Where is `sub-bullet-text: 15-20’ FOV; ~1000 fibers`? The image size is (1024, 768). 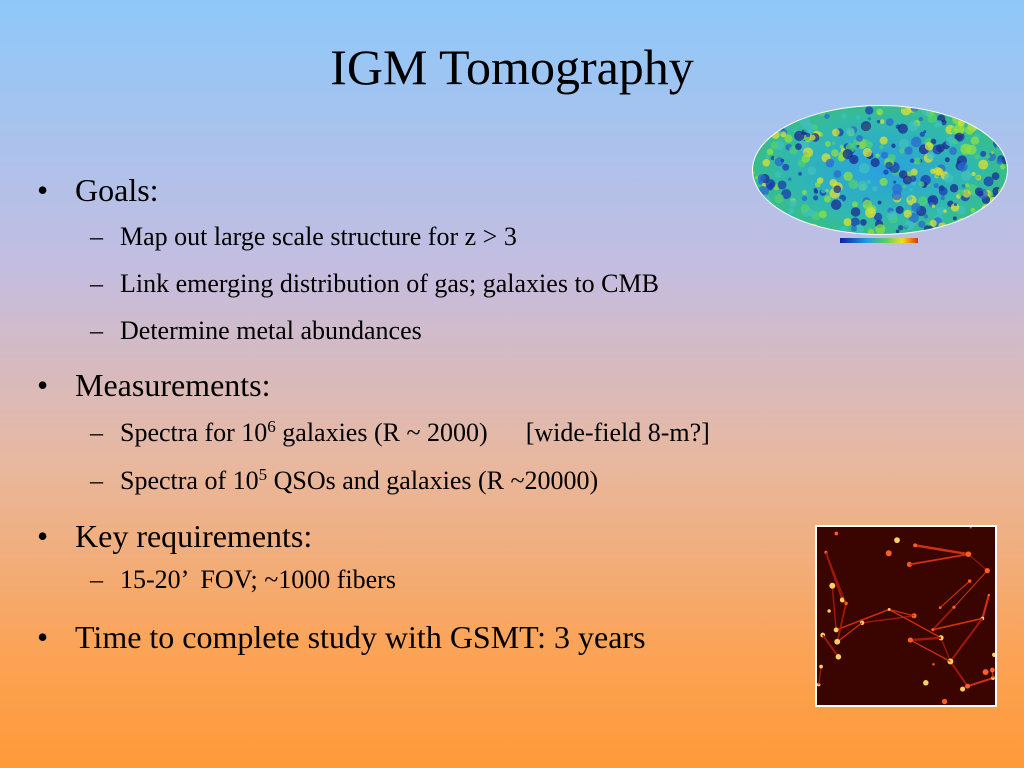 sub-bullet-text: 15-20’ FOV; ~1000 fibers is located at coordinates (258, 579).